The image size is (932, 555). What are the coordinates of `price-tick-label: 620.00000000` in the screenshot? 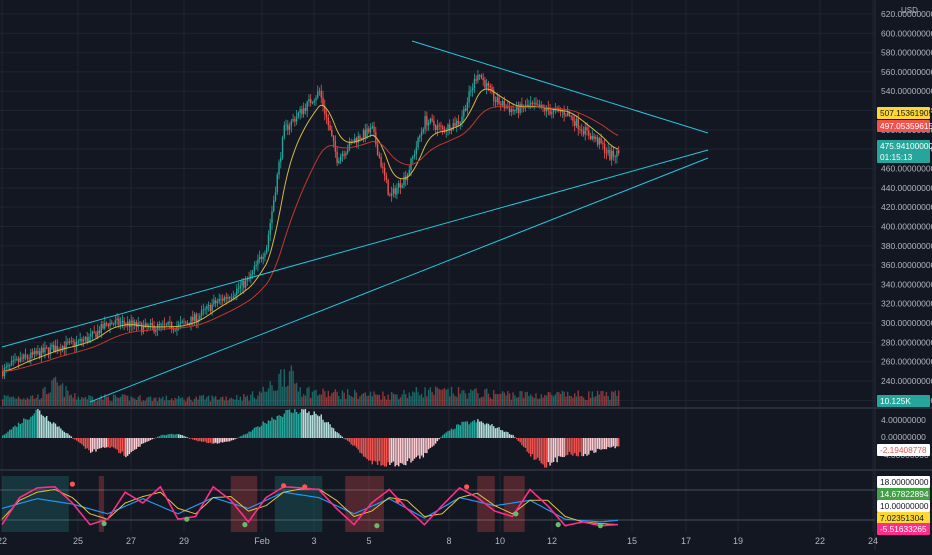 It's located at (906, 14).